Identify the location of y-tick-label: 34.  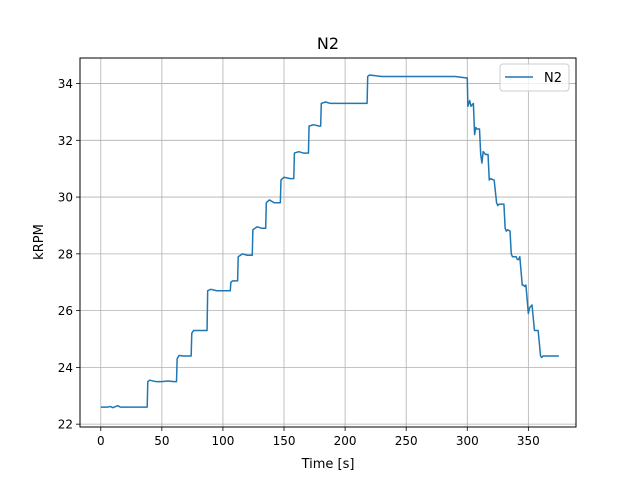
(65, 84).